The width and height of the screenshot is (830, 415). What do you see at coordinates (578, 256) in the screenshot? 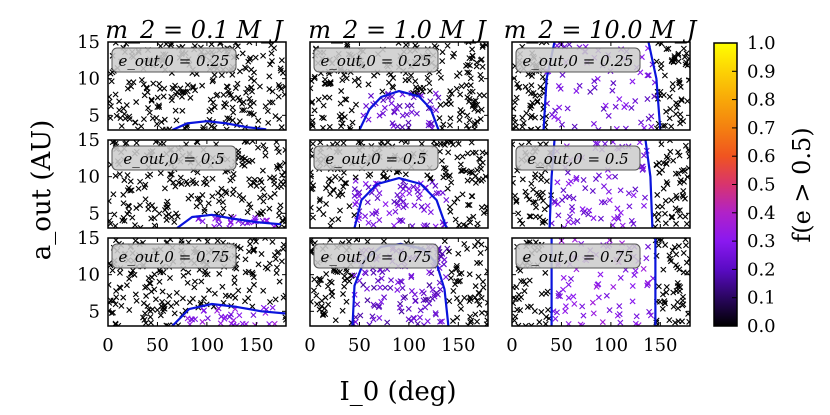
I see `eccentricity-label: e_out,0 = 0.75` at bounding box center [578, 256].